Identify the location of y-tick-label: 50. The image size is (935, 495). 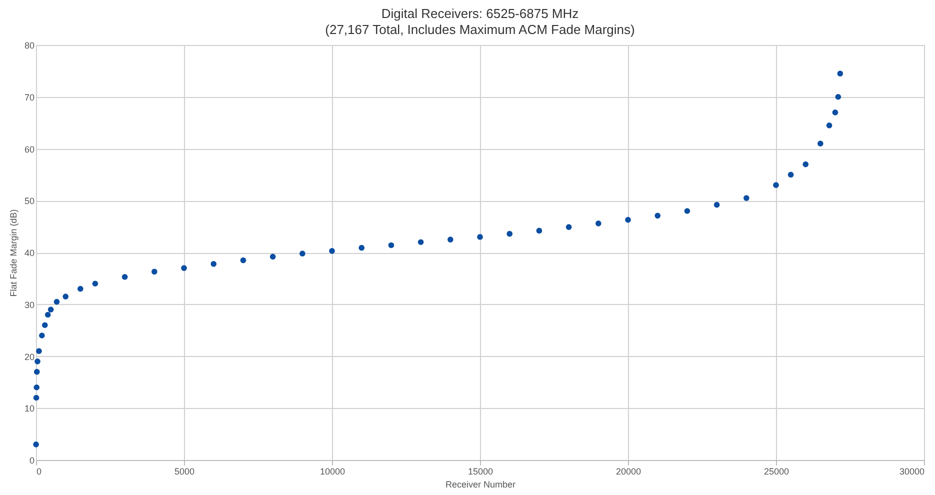
(29, 201).